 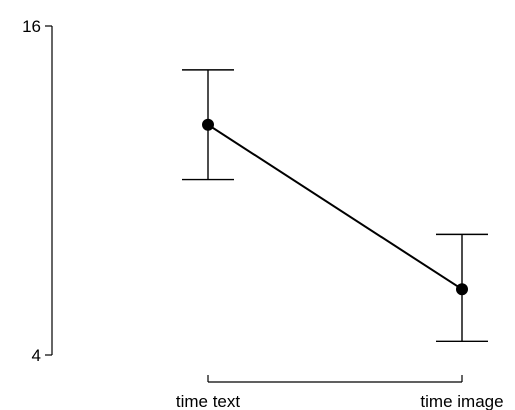 I want to click on y-tick-label: 4, so click(x=36, y=355).